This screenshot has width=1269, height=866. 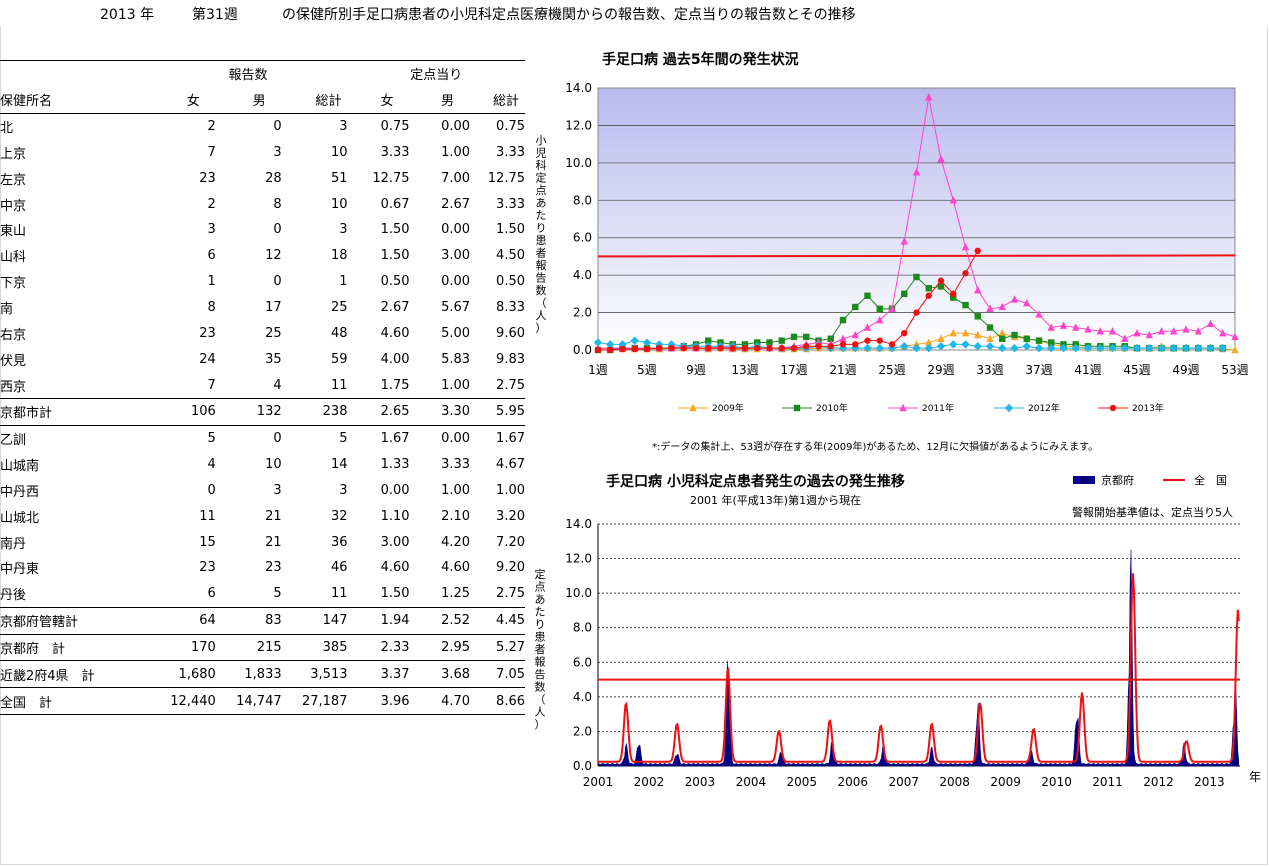 What do you see at coordinates (919, 668) in the screenshot?
I see `chart2-national-line` at bounding box center [919, 668].